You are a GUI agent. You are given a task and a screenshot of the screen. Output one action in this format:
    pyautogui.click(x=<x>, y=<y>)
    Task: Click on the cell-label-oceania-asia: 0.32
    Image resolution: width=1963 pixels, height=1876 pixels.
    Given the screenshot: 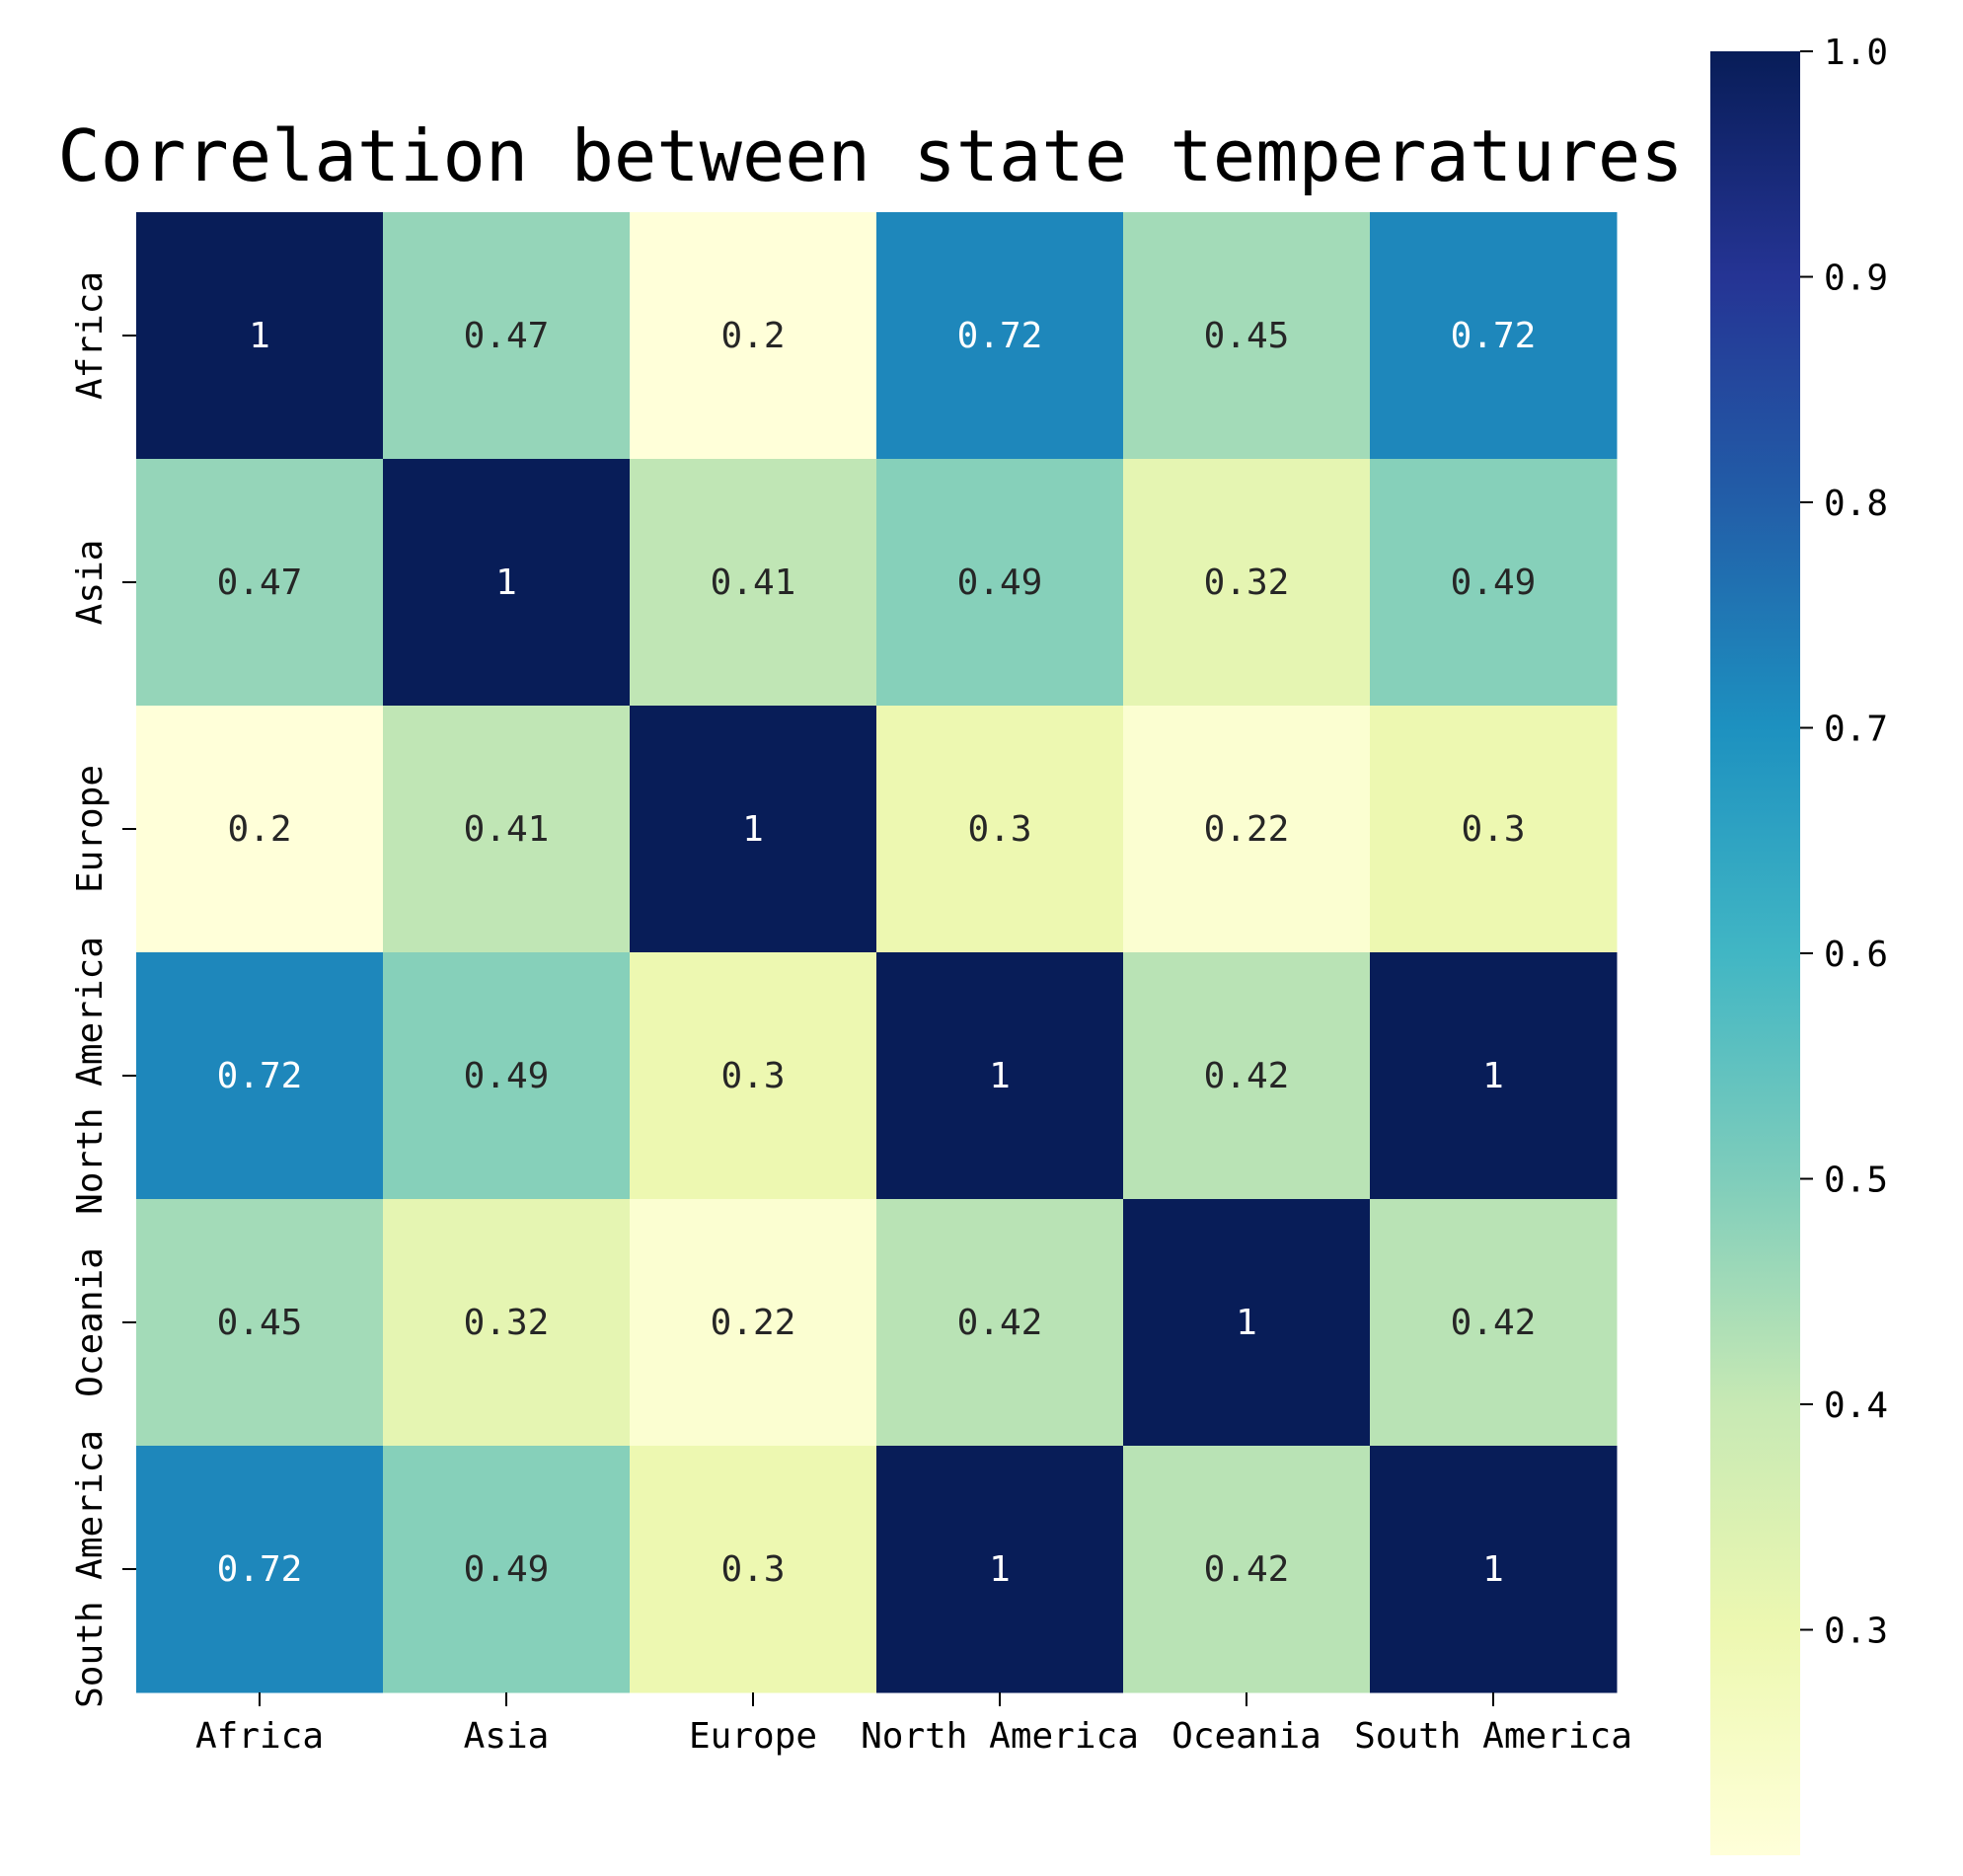 What is the action you would take?
    pyautogui.click(x=507, y=1323)
    